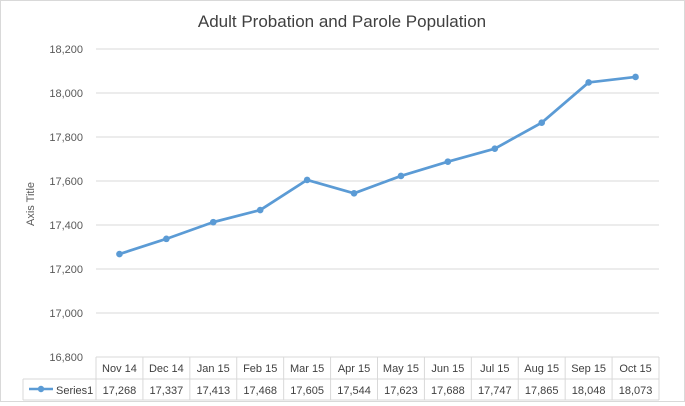  I want to click on y-tick-label: 18,000, so click(66, 94).